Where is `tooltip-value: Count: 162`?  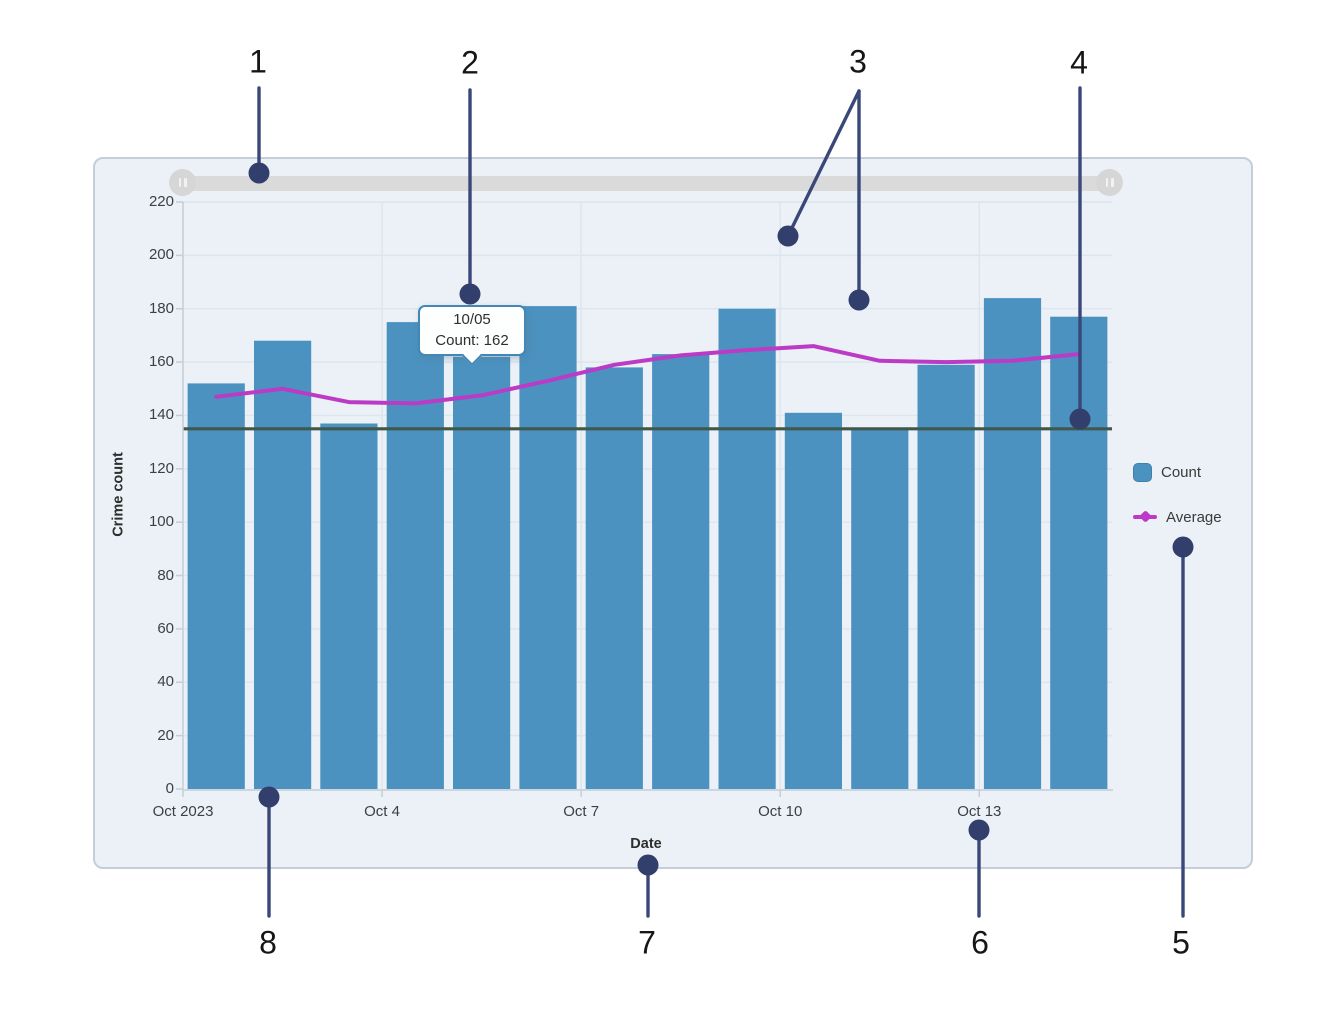 tooltip-value: Count: 162 is located at coordinates (472, 340).